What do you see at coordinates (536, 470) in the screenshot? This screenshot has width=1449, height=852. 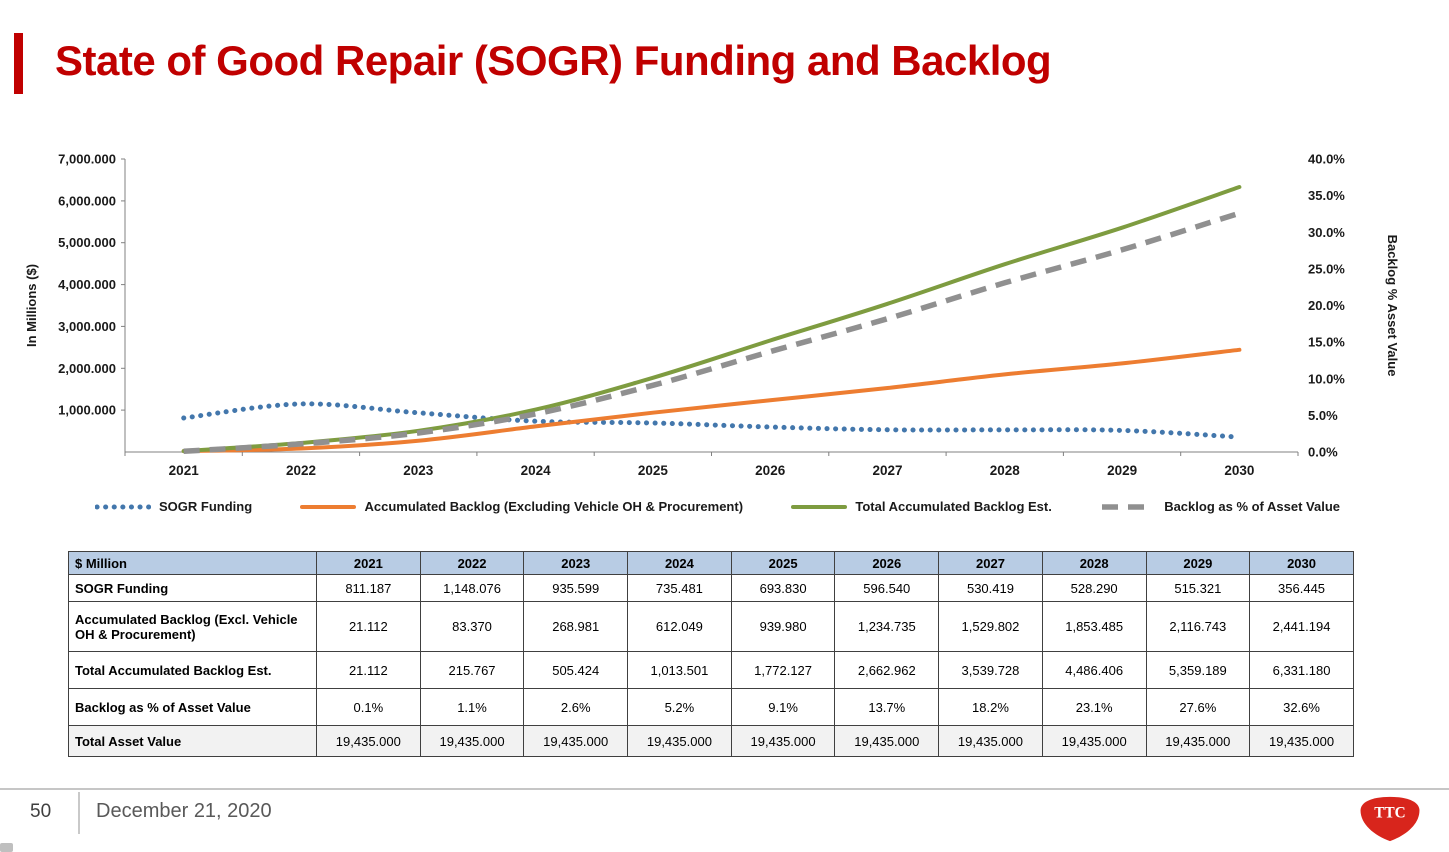 I see `x-axis-category-label: 2024` at bounding box center [536, 470].